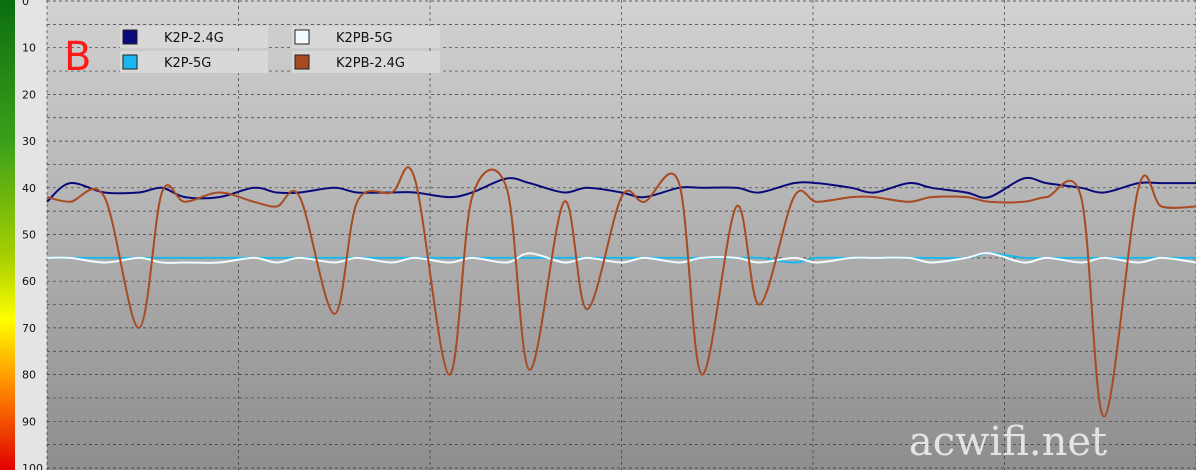  What do you see at coordinates (302, 37) in the screenshot?
I see `legend-swatch-k2pb-5g` at bounding box center [302, 37].